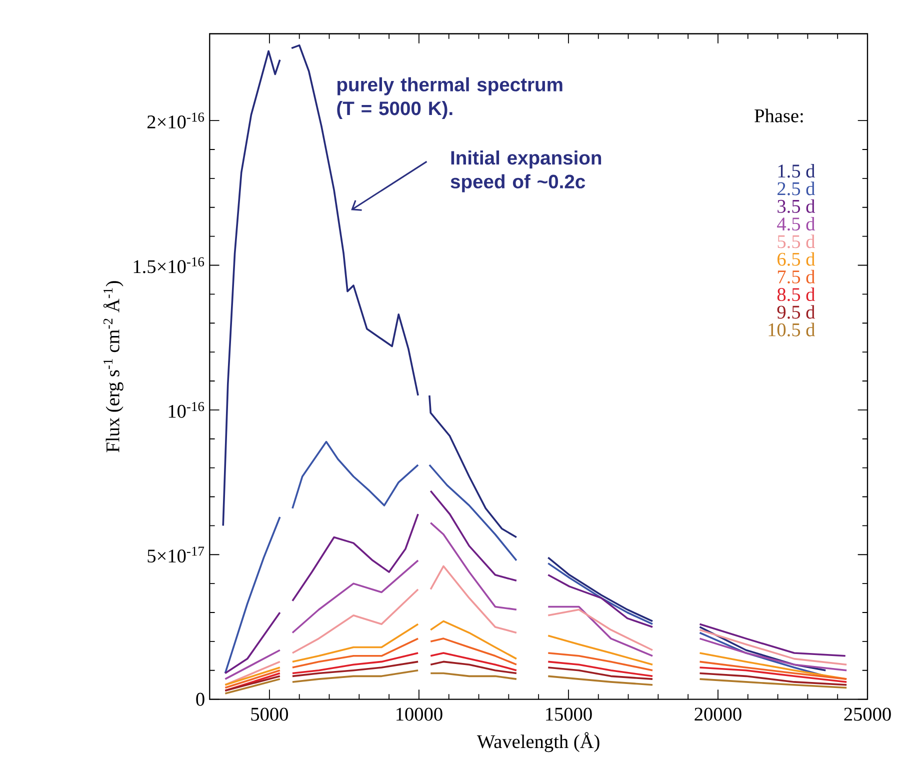  What do you see at coordinates (200, 699) in the screenshot?
I see `y-tick-label: 0` at bounding box center [200, 699].